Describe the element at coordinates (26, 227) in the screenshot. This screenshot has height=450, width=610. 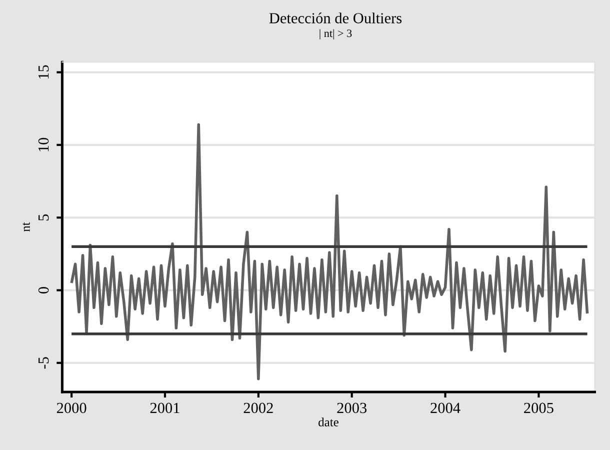
I see `y-axis-title: nt` at that location.